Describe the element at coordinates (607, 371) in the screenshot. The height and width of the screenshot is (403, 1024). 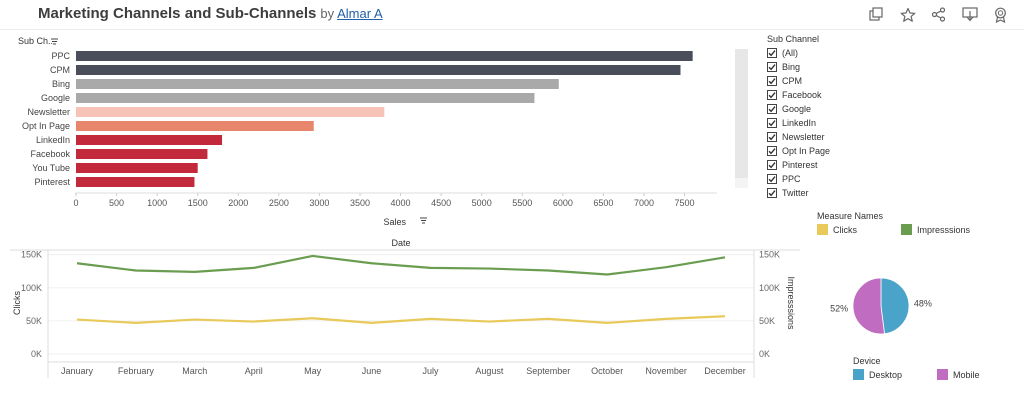
I see `month-label-9: October` at that location.